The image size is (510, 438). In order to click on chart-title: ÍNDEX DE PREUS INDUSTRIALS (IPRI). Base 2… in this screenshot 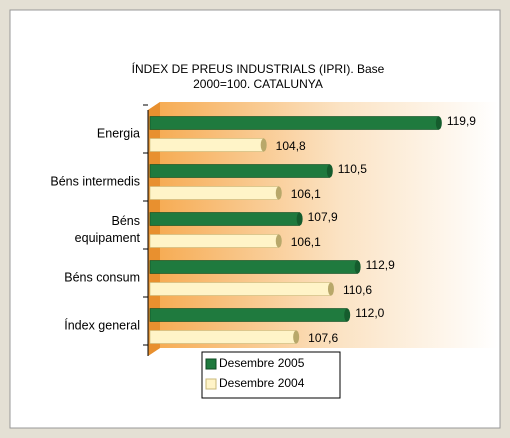, I will do `click(258, 76)`.